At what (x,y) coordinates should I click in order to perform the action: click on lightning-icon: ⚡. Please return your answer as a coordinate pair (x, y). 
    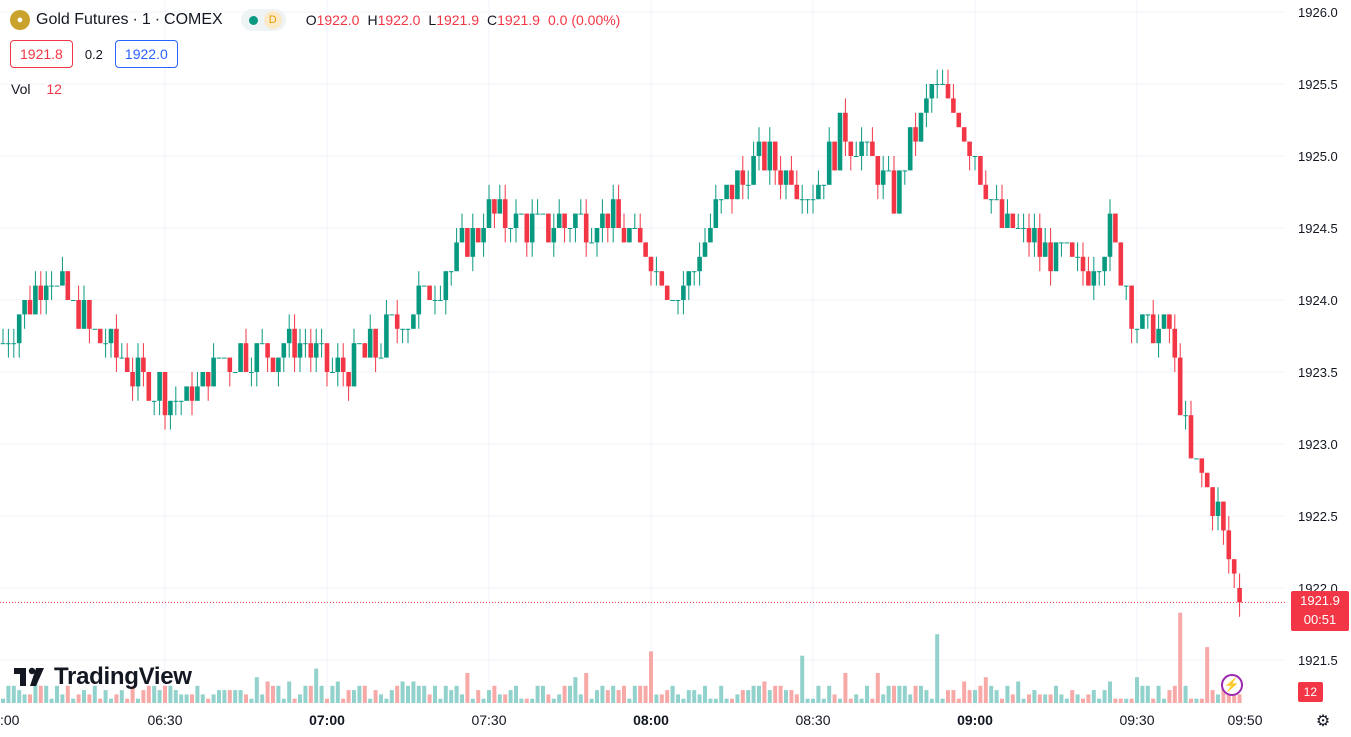
    Looking at the image, I should click on (1232, 685).